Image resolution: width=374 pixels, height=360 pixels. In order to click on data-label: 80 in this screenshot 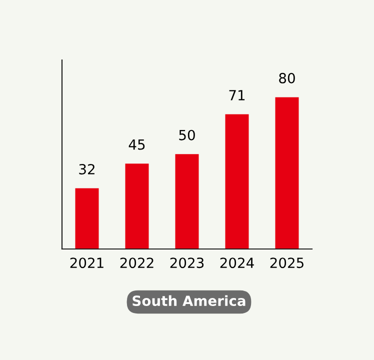, I will do `click(287, 78)`.